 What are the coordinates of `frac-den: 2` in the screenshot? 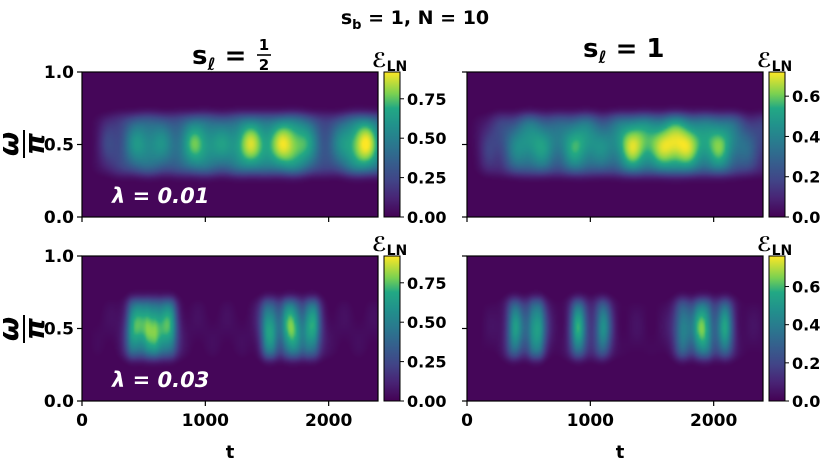 It's located at (264, 65).